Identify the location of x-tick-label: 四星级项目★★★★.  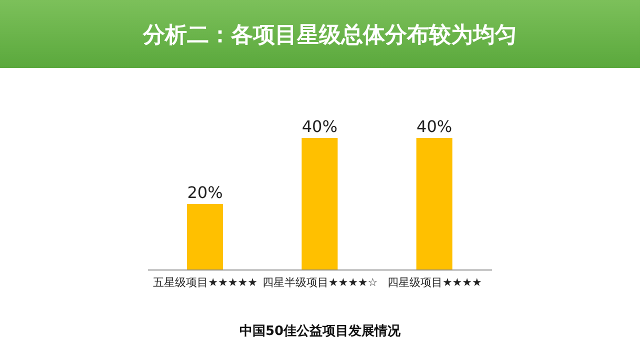
(434, 282).